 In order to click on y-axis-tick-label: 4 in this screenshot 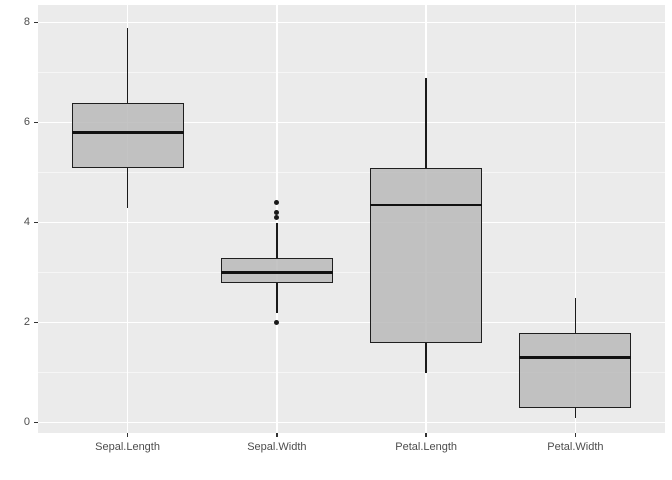, I will do `click(26, 222)`.